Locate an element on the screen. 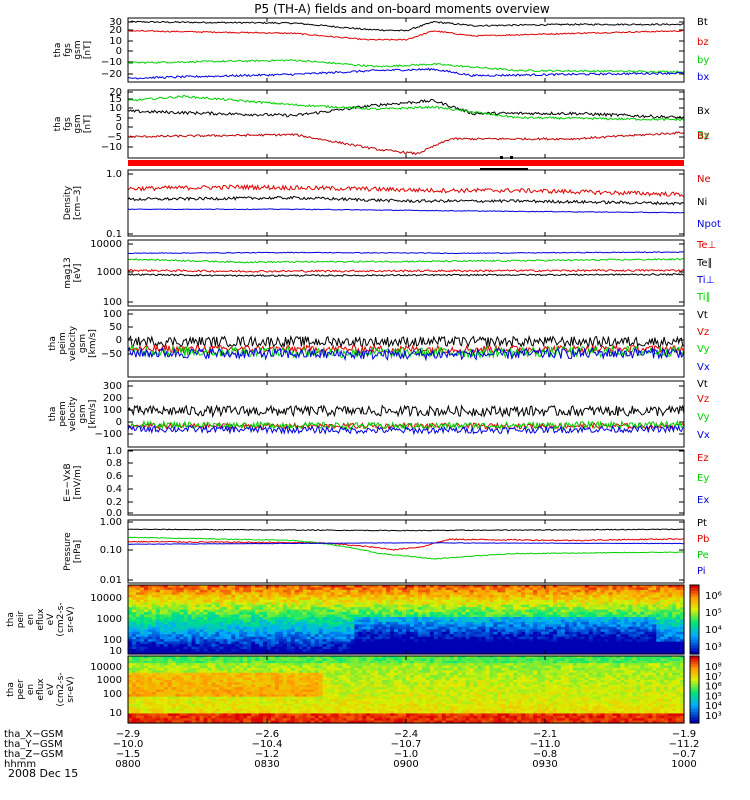  y-tick-label: 10 is located at coordinates (115, 713).